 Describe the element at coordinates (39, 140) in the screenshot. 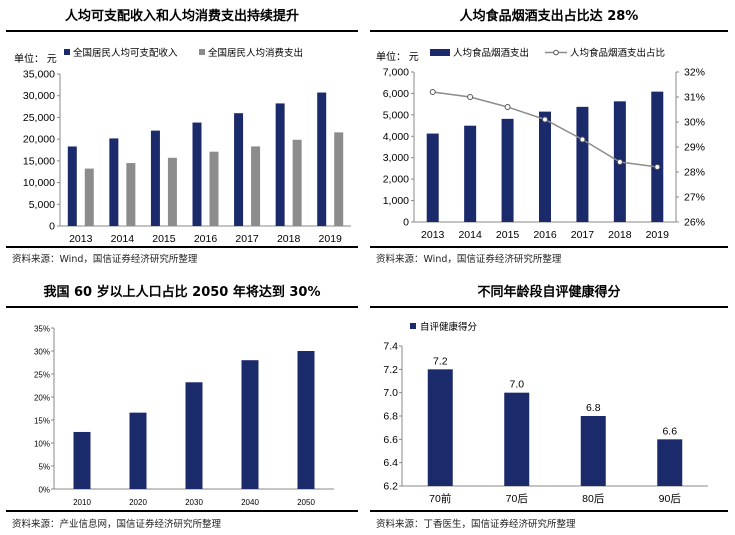

I see `y-axis-tick-label: 20,000` at that location.